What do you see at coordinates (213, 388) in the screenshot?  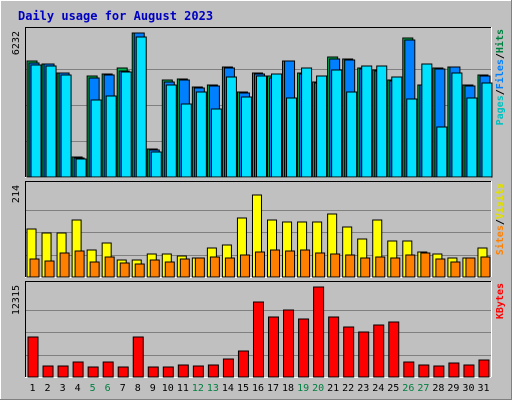 I see `x-tick-label: 13` at bounding box center [213, 388].